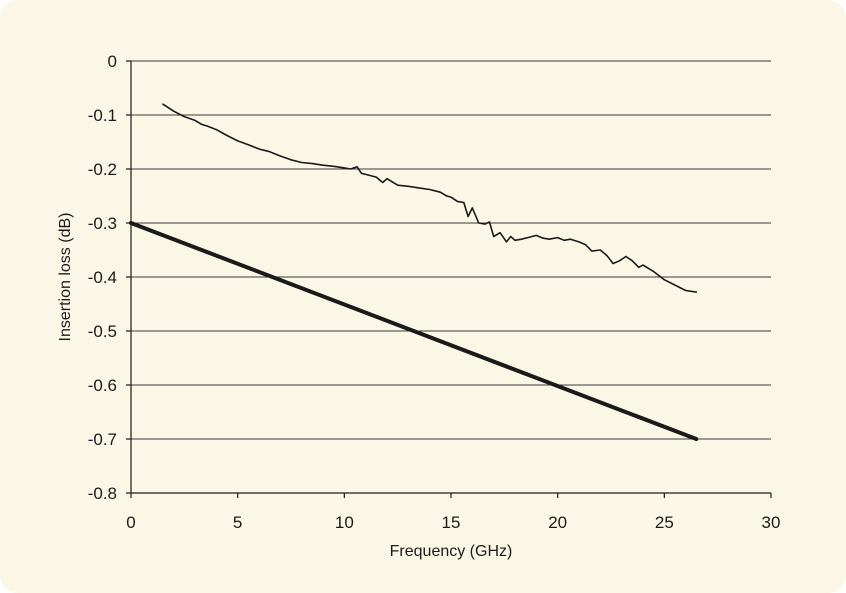 This screenshot has height=593, width=846. Describe the element at coordinates (65, 277) in the screenshot. I see `y-axis-label: Insertion loss (dB)` at that location.